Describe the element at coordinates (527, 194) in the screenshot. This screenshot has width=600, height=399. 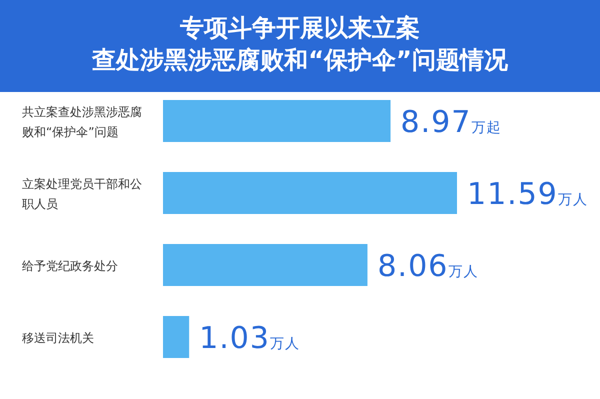
I see `data-label: 11.59万人` at that location.